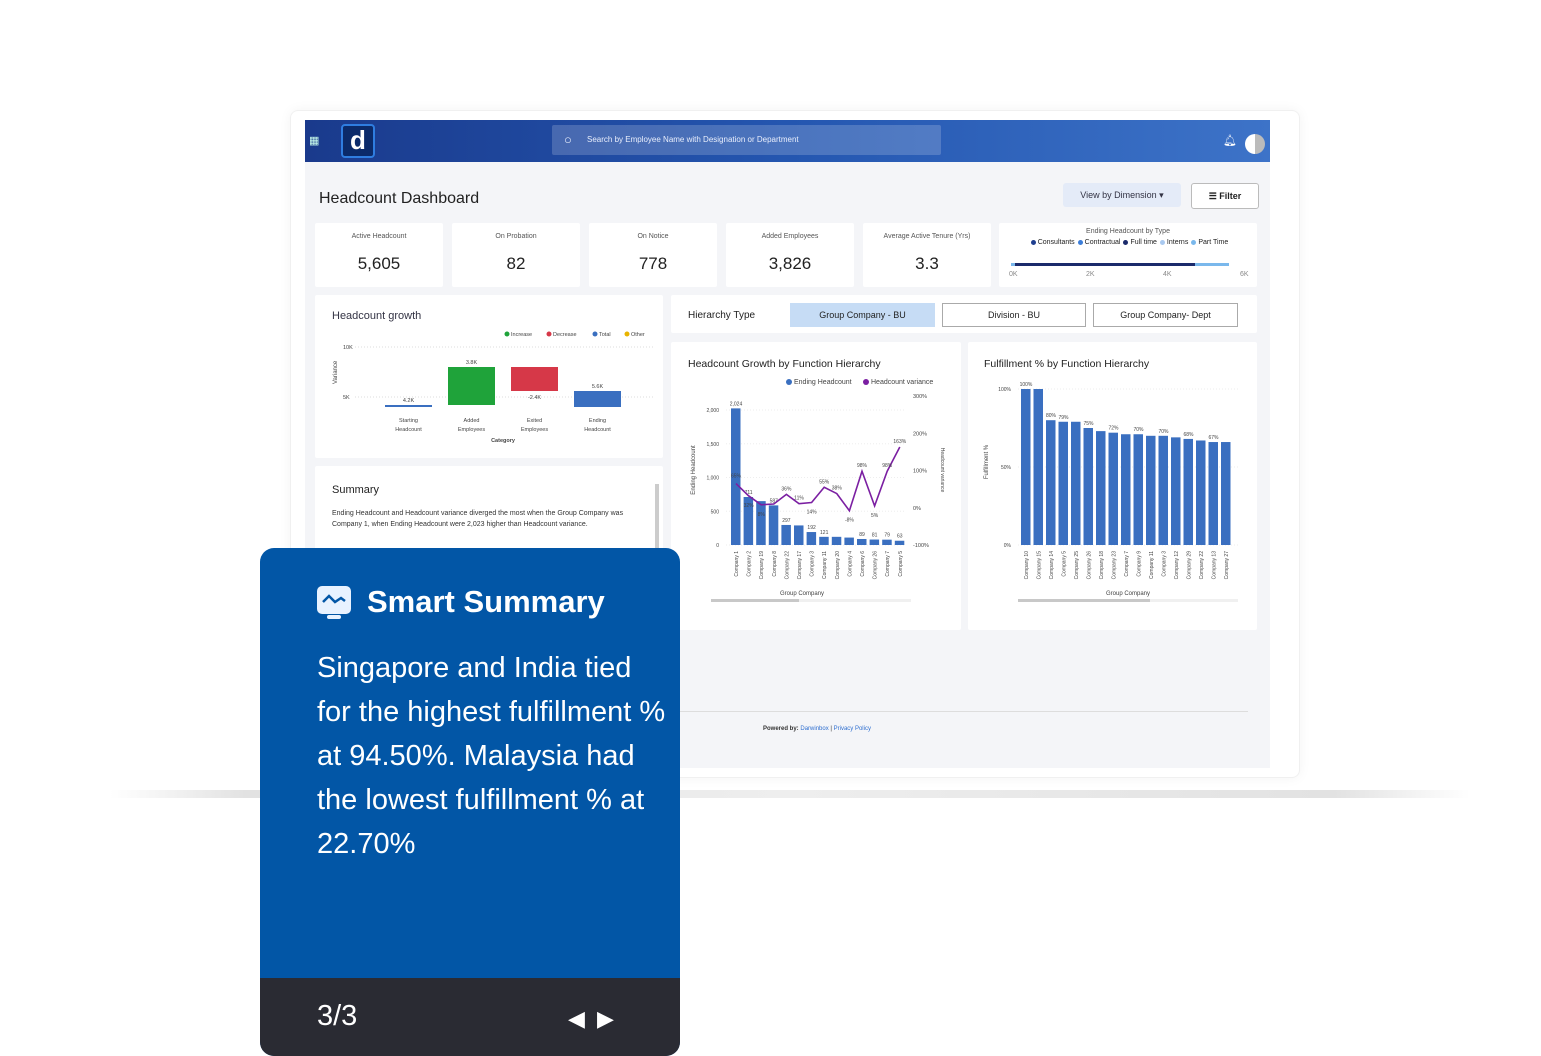 This screenshot has width=1541, height=1056. Describe the element at coordinates (694, 470) in the screenshot. I see `y-axis-label: Ending Headcount` at that location.